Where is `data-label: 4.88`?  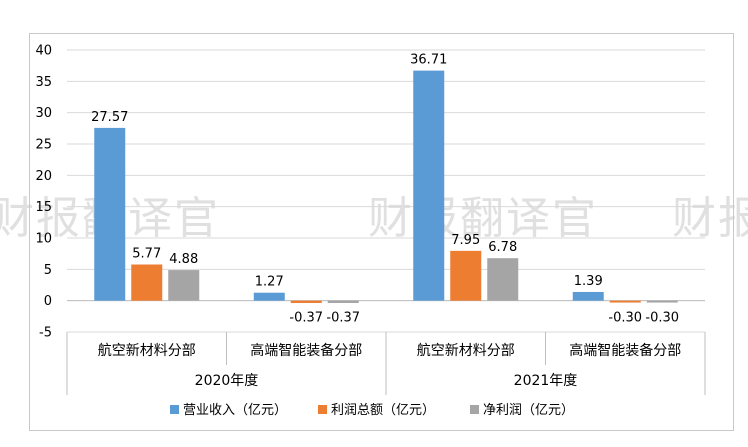 data-label: 4.88 is located at coordinates (183, 259).